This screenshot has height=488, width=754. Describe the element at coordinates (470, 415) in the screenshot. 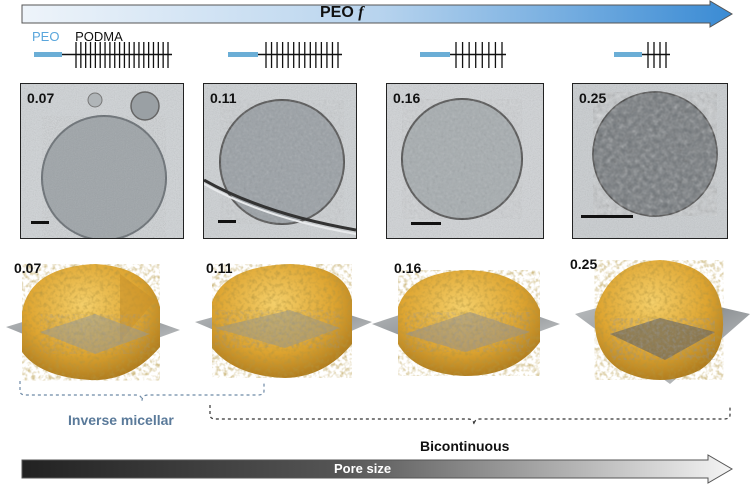

I see `bicontinuous-bracket` at that location.